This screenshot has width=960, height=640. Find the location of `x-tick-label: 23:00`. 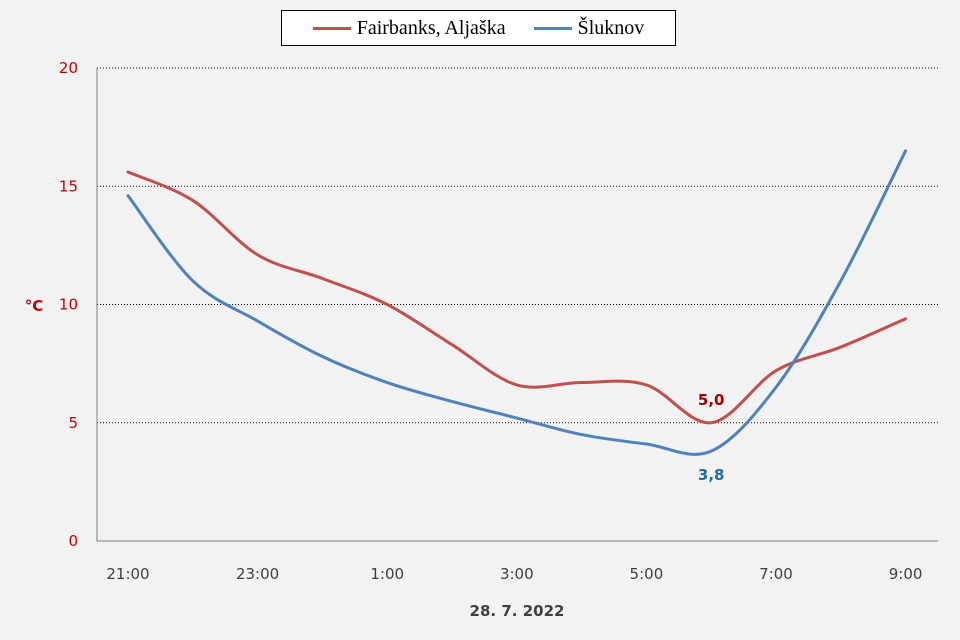

x-tick-label: 23:00 is located at coordinates (257, 574).